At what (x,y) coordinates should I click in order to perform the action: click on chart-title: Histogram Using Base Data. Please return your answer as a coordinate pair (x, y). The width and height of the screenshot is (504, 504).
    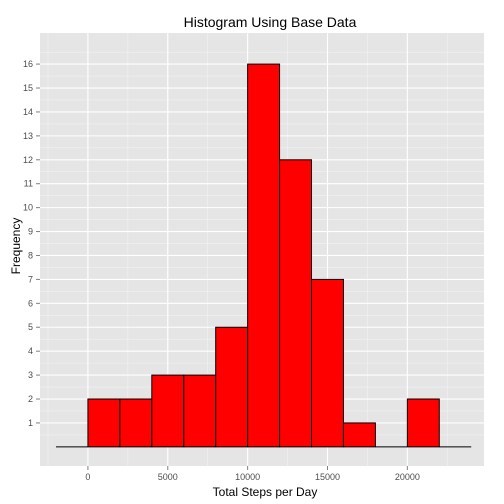
    Looking at the image, I should click on (270, 22).